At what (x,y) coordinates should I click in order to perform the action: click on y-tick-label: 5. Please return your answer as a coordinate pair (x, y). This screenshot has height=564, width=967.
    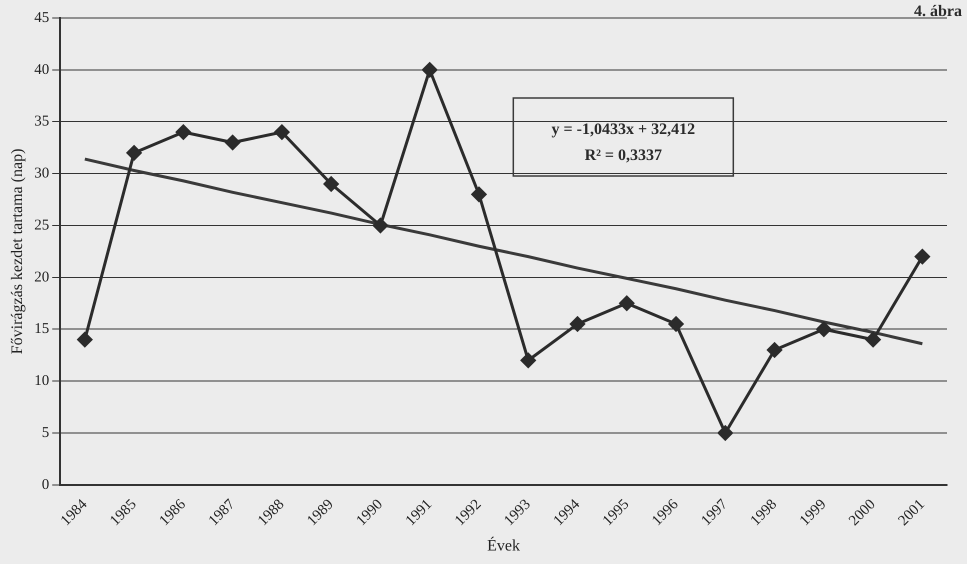
    Looking at the image, I should click on (46, 432).